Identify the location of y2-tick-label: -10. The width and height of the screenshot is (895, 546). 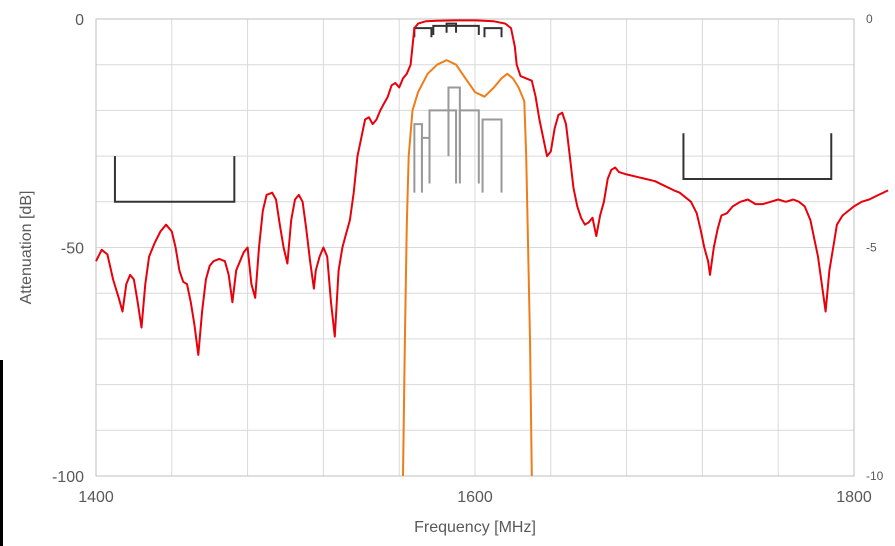
(875, 476).